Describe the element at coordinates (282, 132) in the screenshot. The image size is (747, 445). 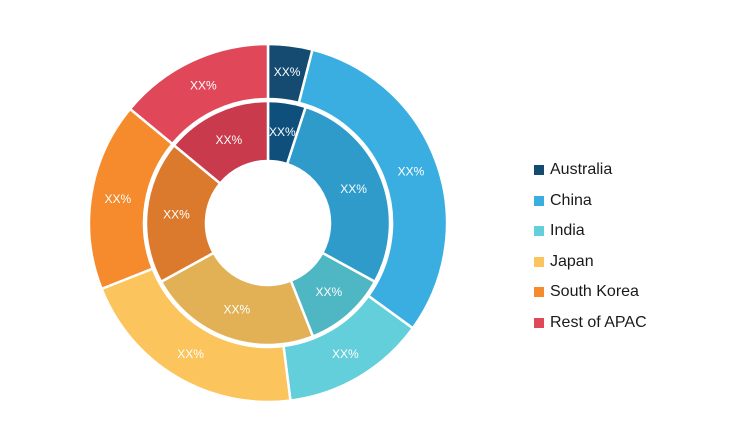
I see `inner-slice-label-australia: XX%` at that location.